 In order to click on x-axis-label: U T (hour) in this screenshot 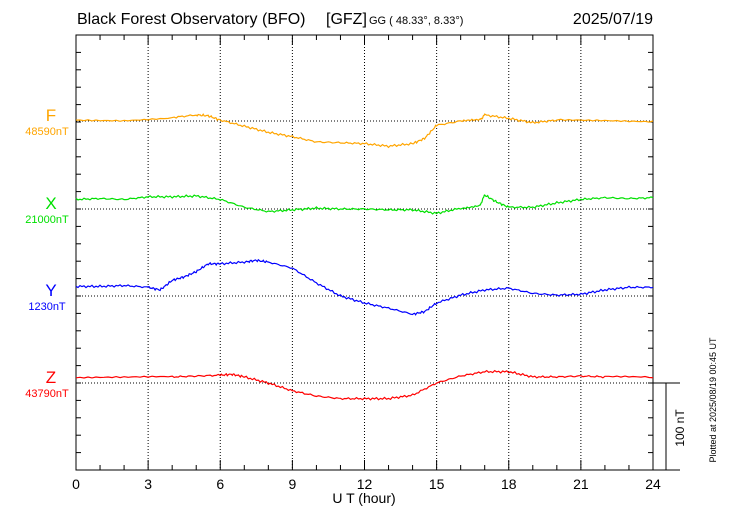, I will do `click(363, 498)`.